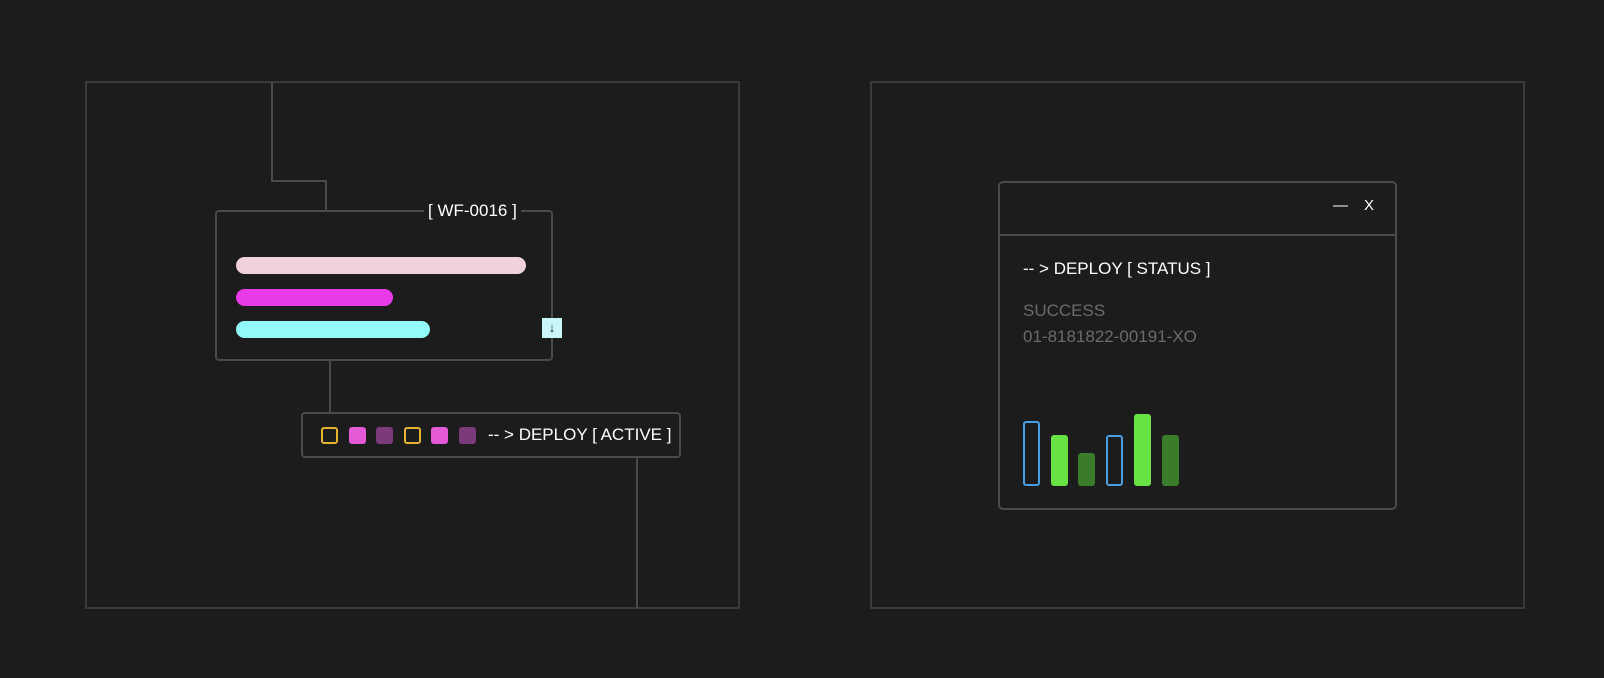  What do you see at coordinates (384, 280) in the screenshot?
I see `workflow-card: [ WF-0016 ]` at bounding box center [384, 280].